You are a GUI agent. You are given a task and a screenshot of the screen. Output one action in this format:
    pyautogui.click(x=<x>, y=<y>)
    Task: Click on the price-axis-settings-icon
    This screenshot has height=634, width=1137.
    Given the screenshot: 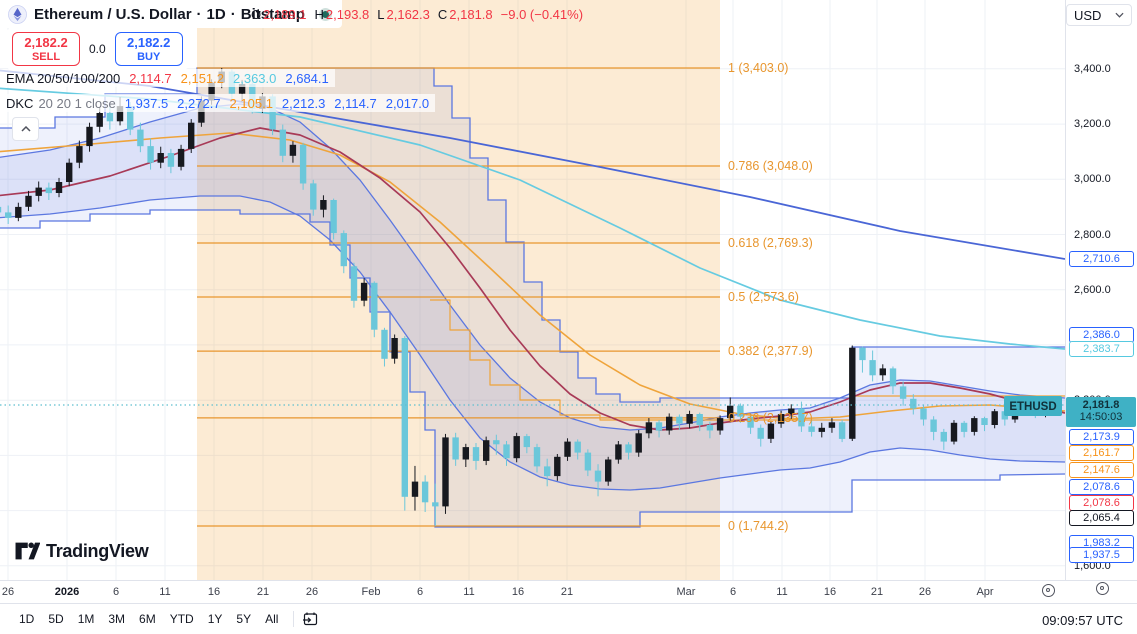 What is the action you would take?
    pyautogui.click(x=1102, y=588)
    